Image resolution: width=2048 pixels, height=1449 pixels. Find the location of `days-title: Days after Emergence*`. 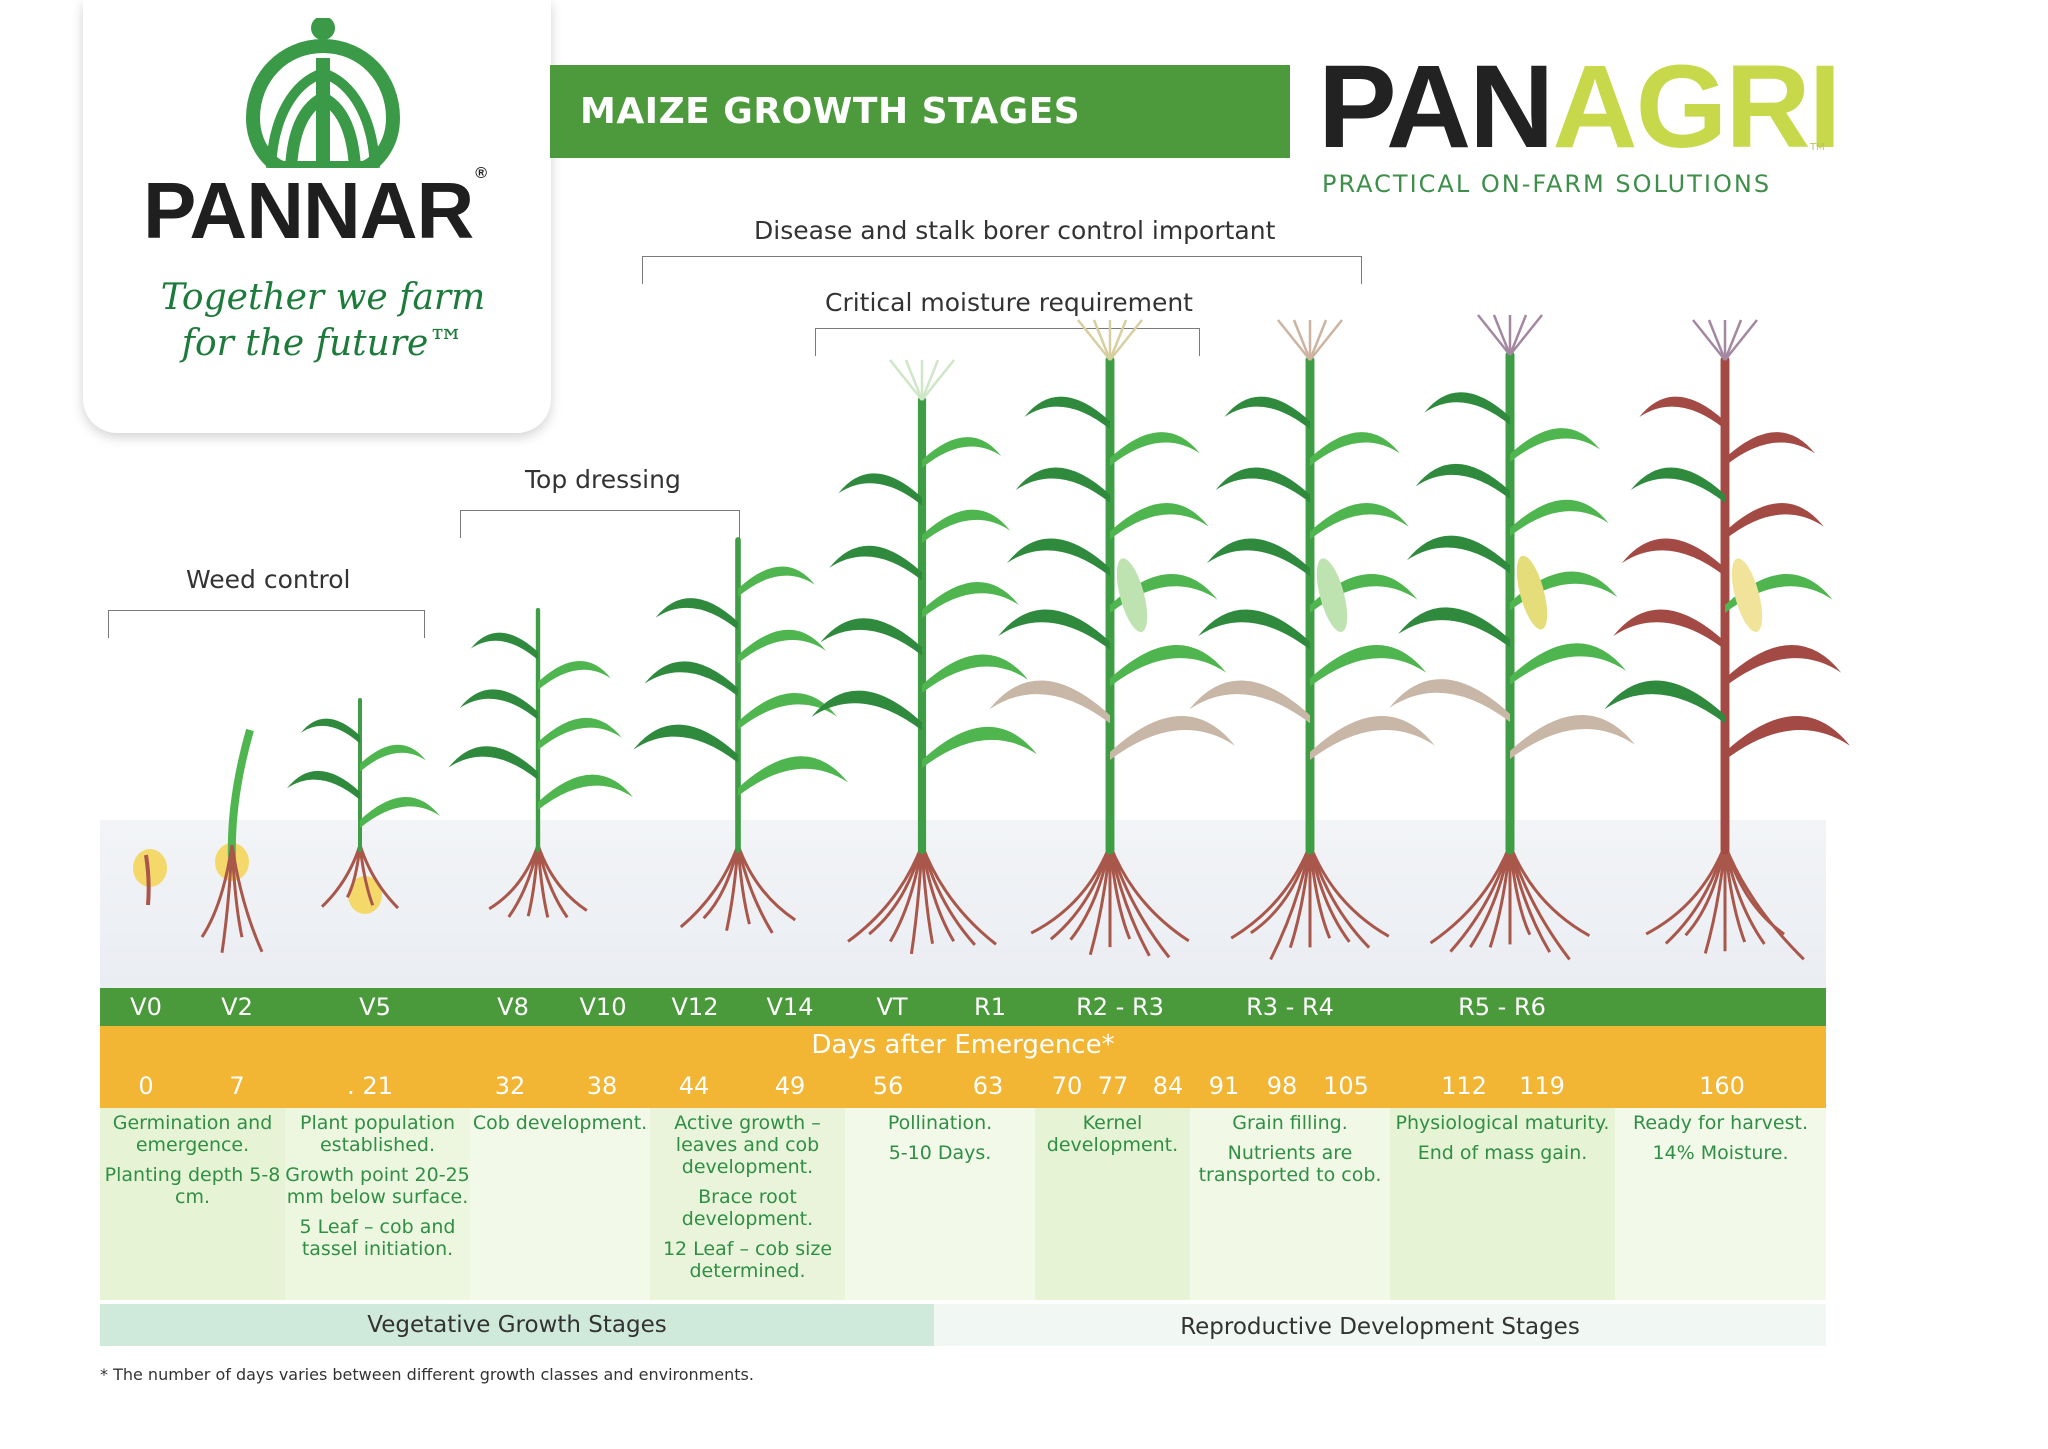

days-title: Days after Emergence* is located at coordinates (963, 1045).